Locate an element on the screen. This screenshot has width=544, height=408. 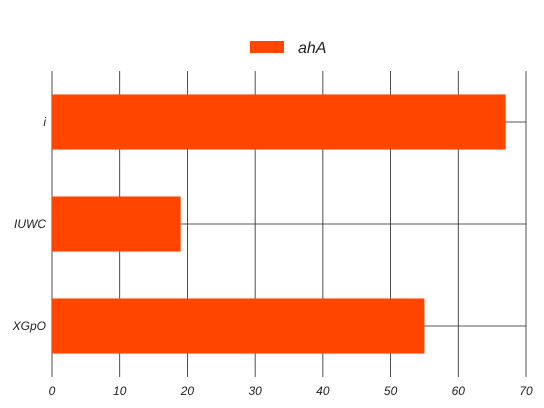
bar-i is located at coordinates (279, 122).